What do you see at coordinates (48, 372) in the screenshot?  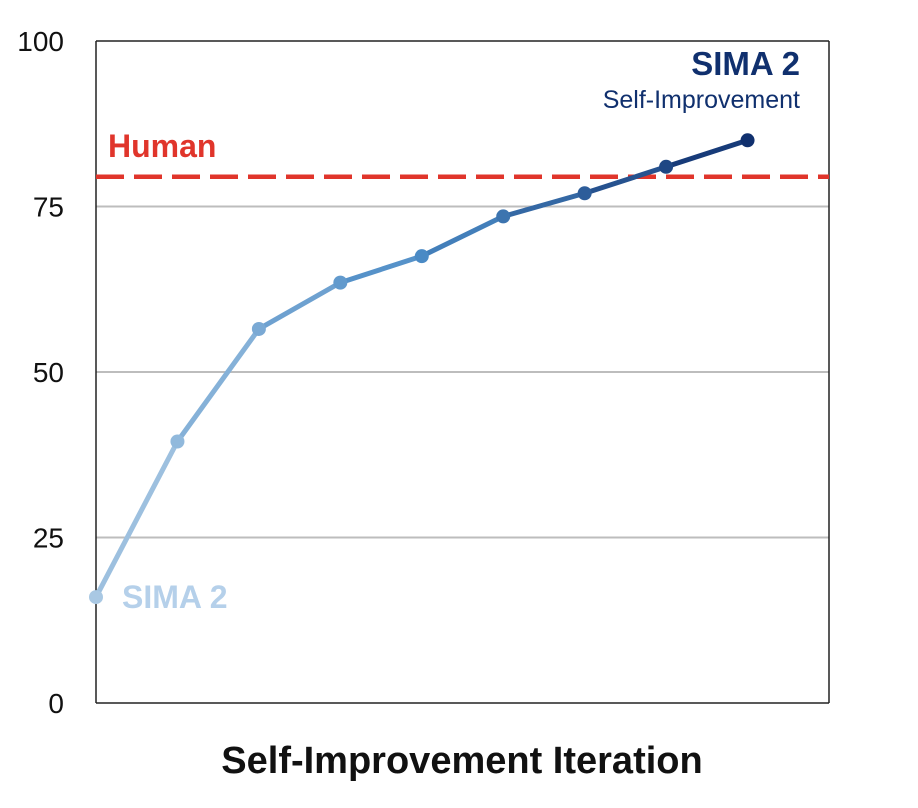 I see `y-tick-label-50: 50` at bounding box center [48, 372].